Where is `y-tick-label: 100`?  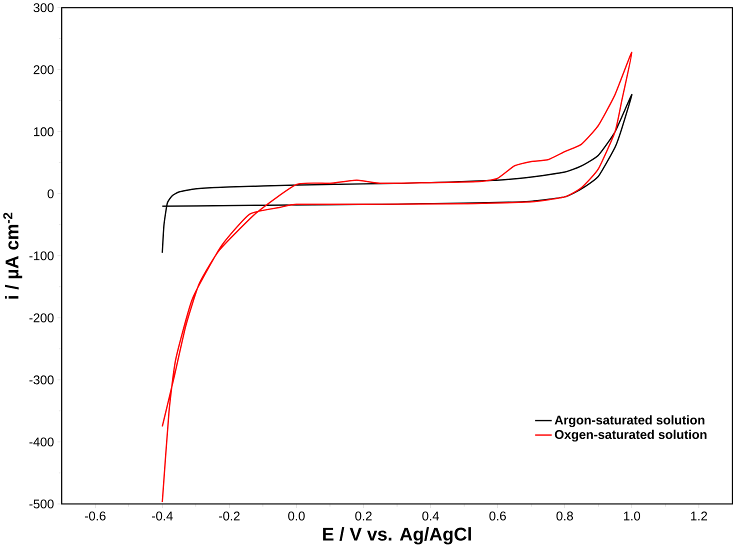
y-tick-label: 100 is located at coordinates (44, 131).